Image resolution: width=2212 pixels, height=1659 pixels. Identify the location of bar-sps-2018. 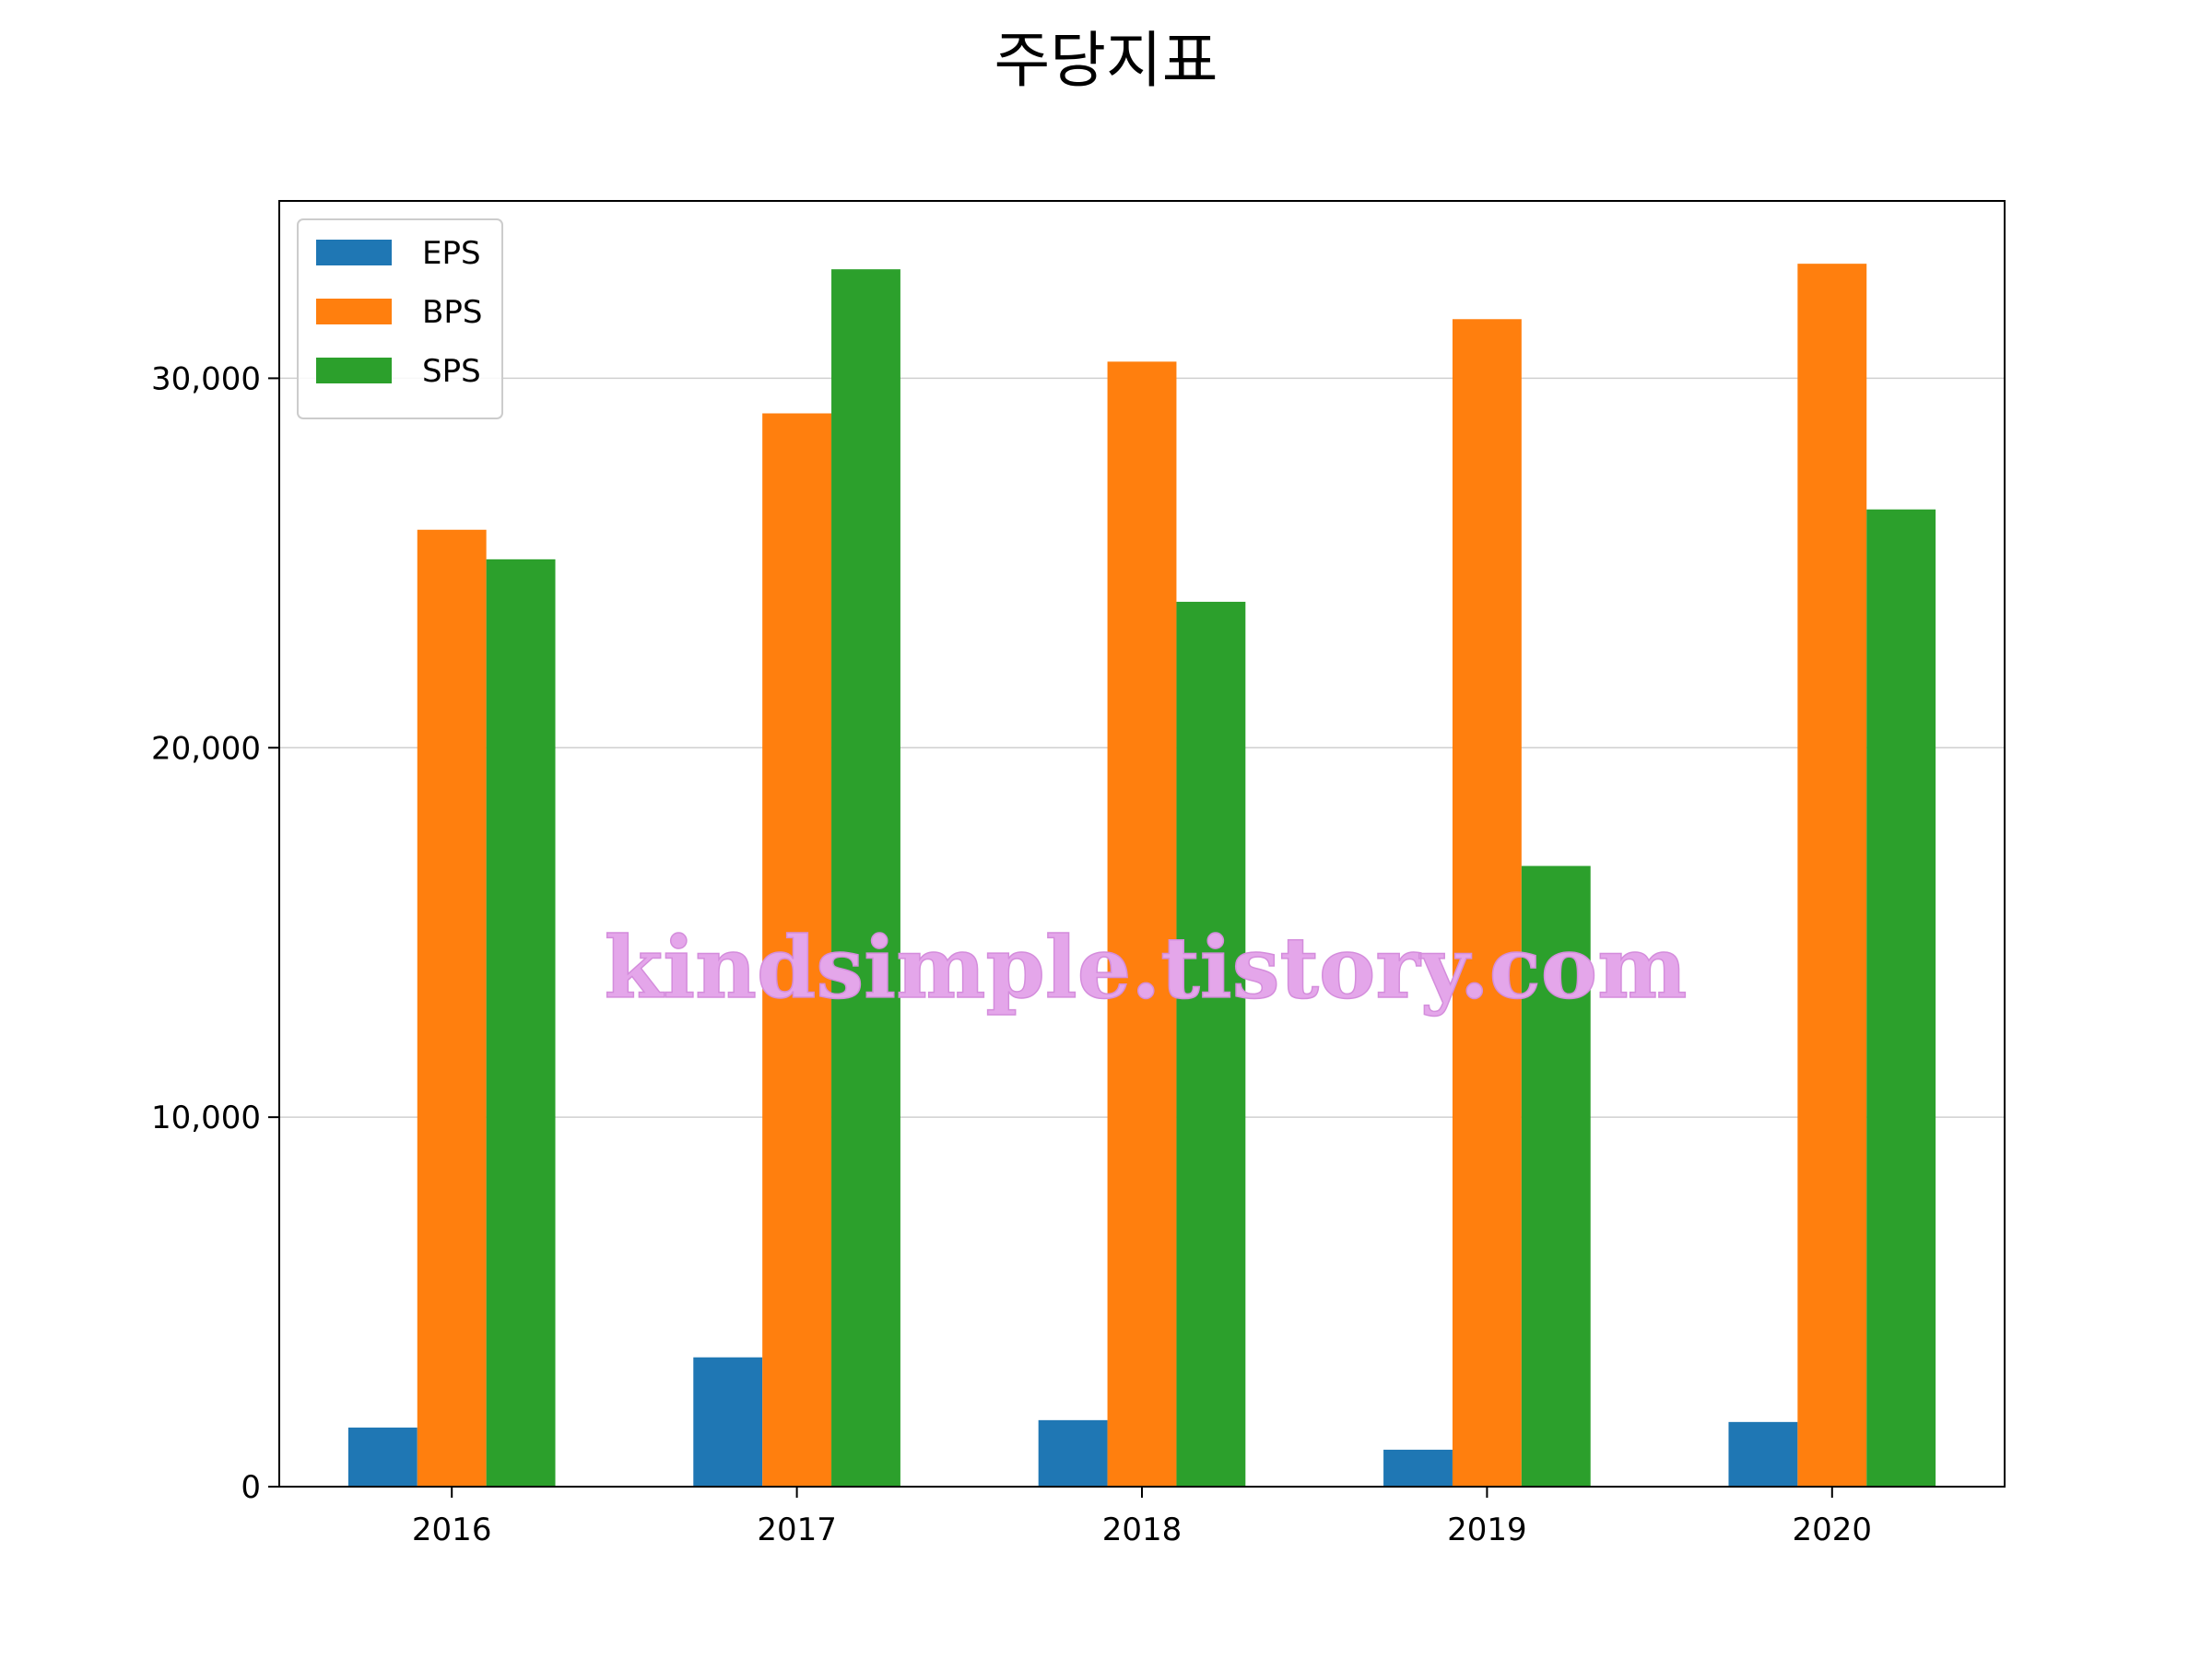
(1211, 1044).